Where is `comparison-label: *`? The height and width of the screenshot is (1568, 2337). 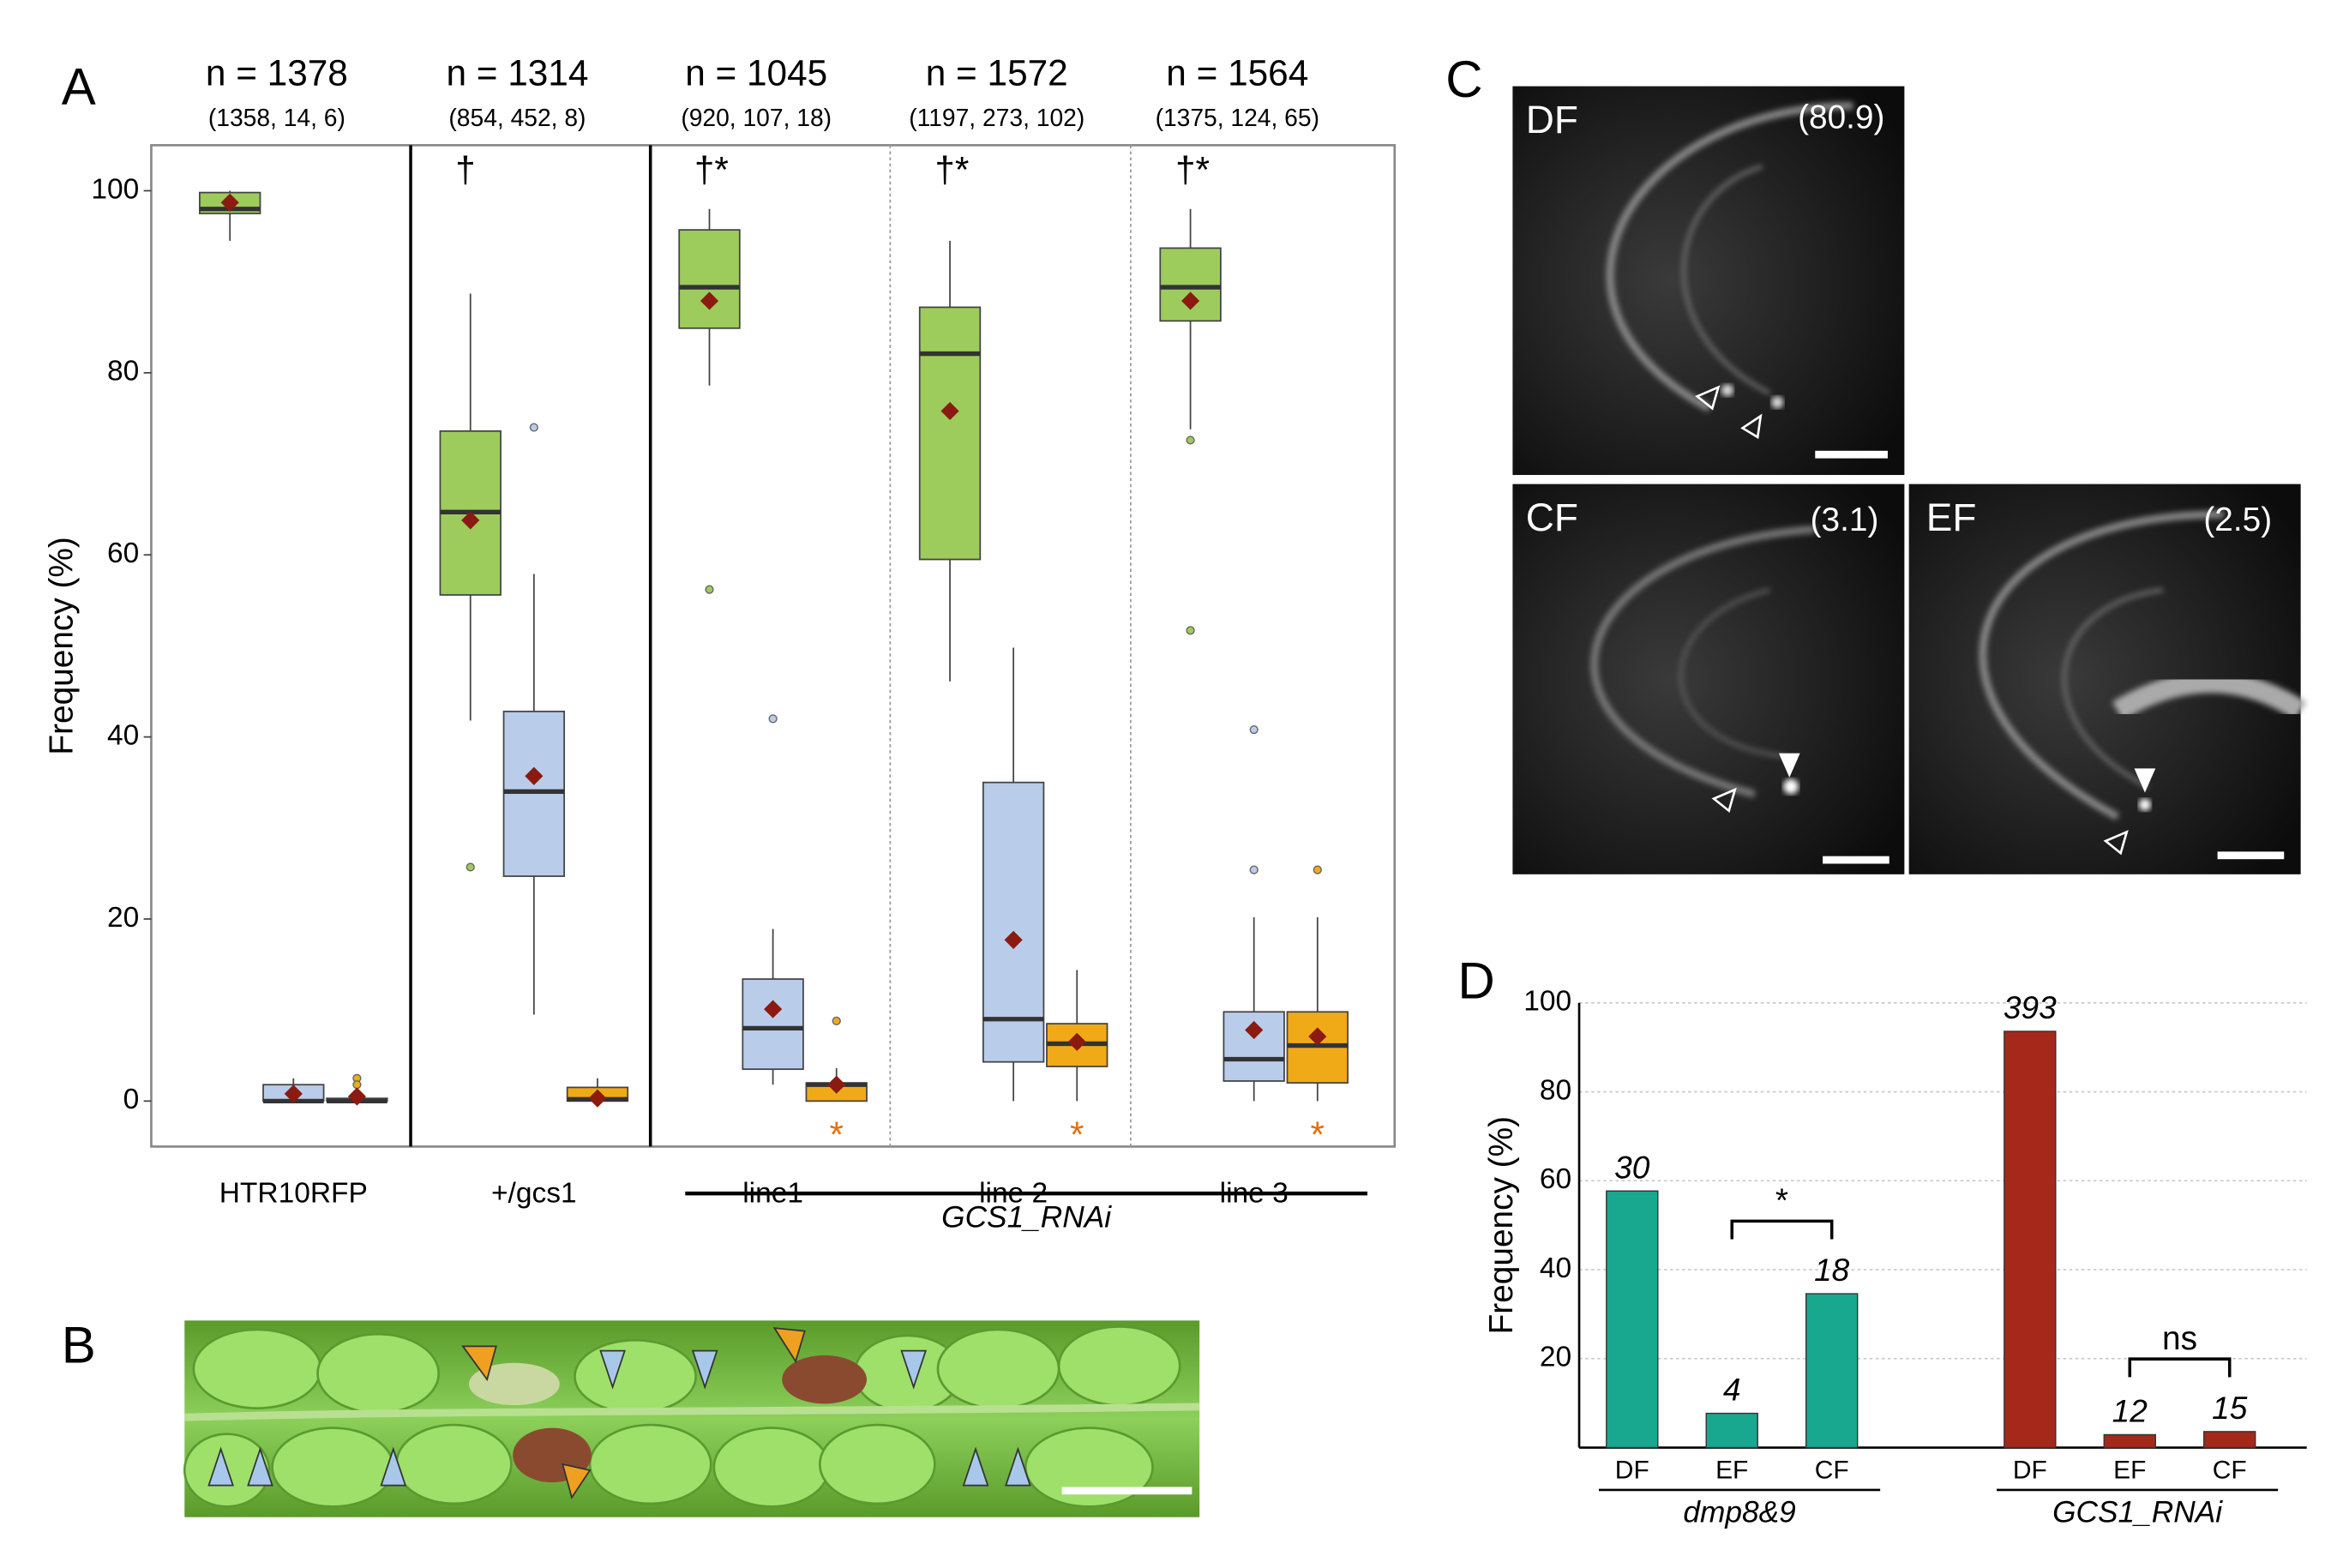
comparison-label: * is located at coordinates (1781, 1200).